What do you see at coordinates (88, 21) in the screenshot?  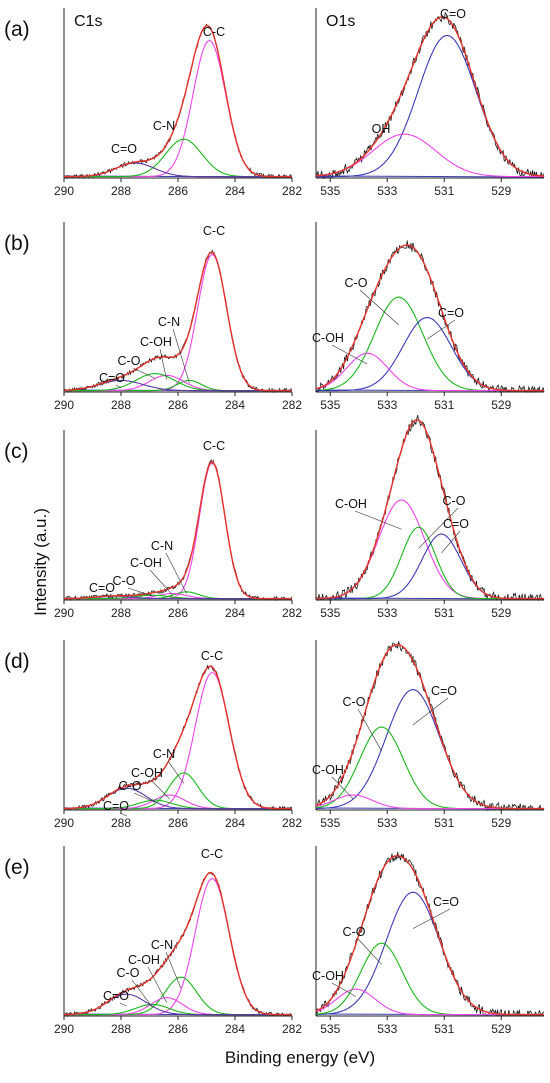 I see `a-c1s-header: C1s` at bounding box center [88, 21].